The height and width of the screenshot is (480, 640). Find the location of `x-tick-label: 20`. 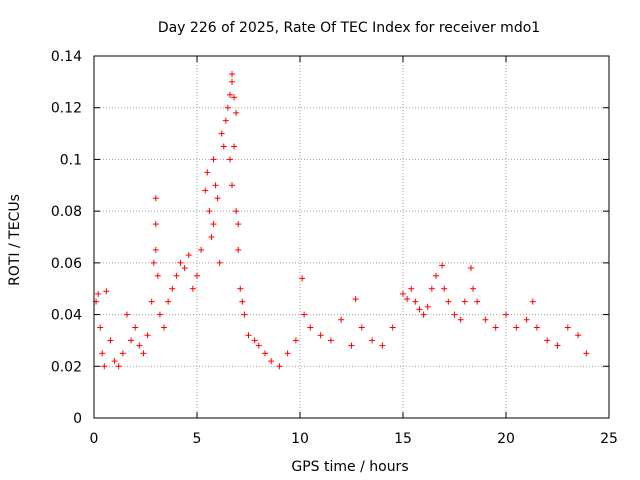

x-tick-label: 20 is located at coordinates (506, 439).